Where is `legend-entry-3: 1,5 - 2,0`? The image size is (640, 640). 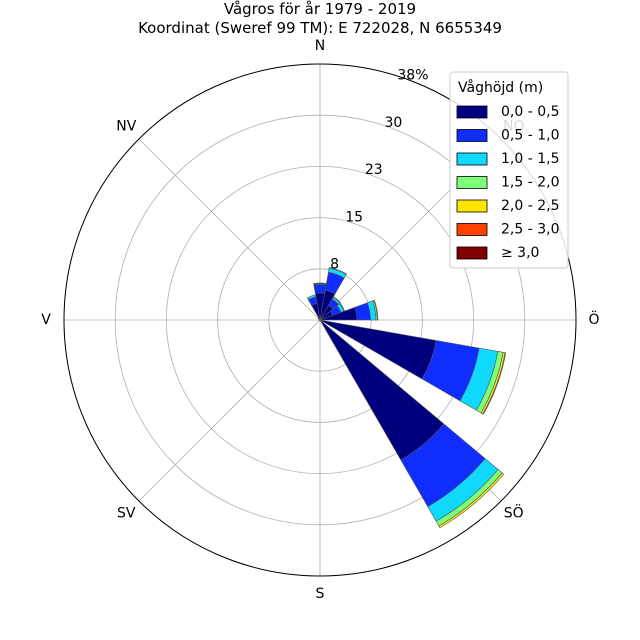
legend-entry-3: 1,5 - 2,0 is located at coordinates (530, 183).